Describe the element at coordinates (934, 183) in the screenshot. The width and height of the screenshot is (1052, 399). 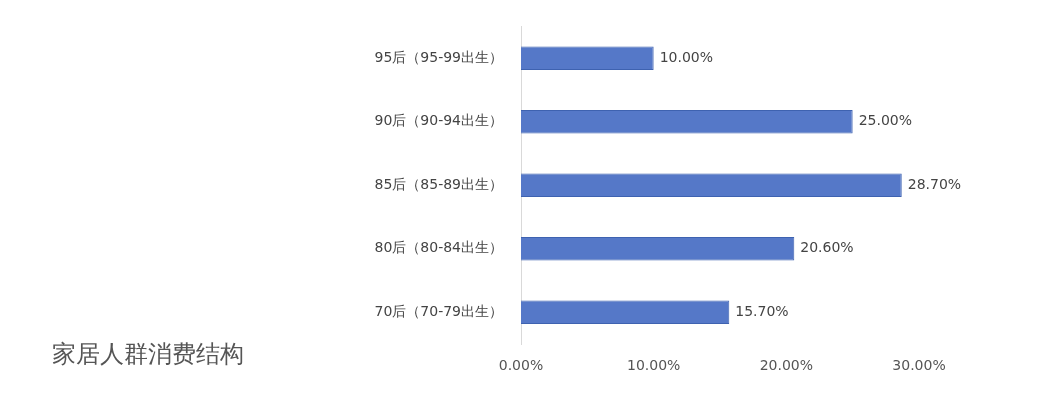
I see `data-label: 28.70%` at that location.